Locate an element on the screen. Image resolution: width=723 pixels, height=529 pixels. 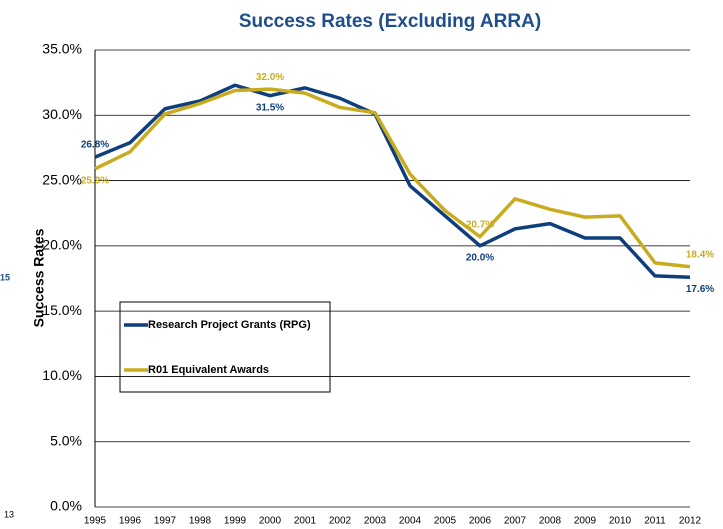
data-label: 18.4% is located at coordinates (700, 254).